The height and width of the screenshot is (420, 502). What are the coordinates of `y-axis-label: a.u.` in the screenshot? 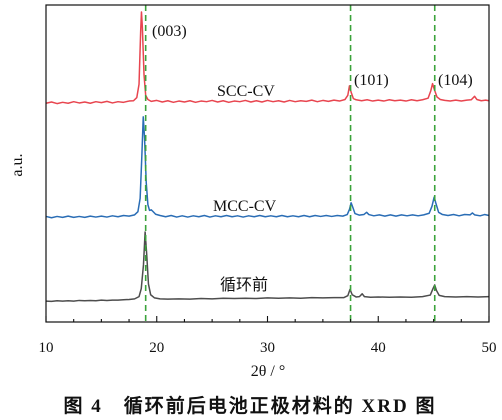 It's located at (17, 164).